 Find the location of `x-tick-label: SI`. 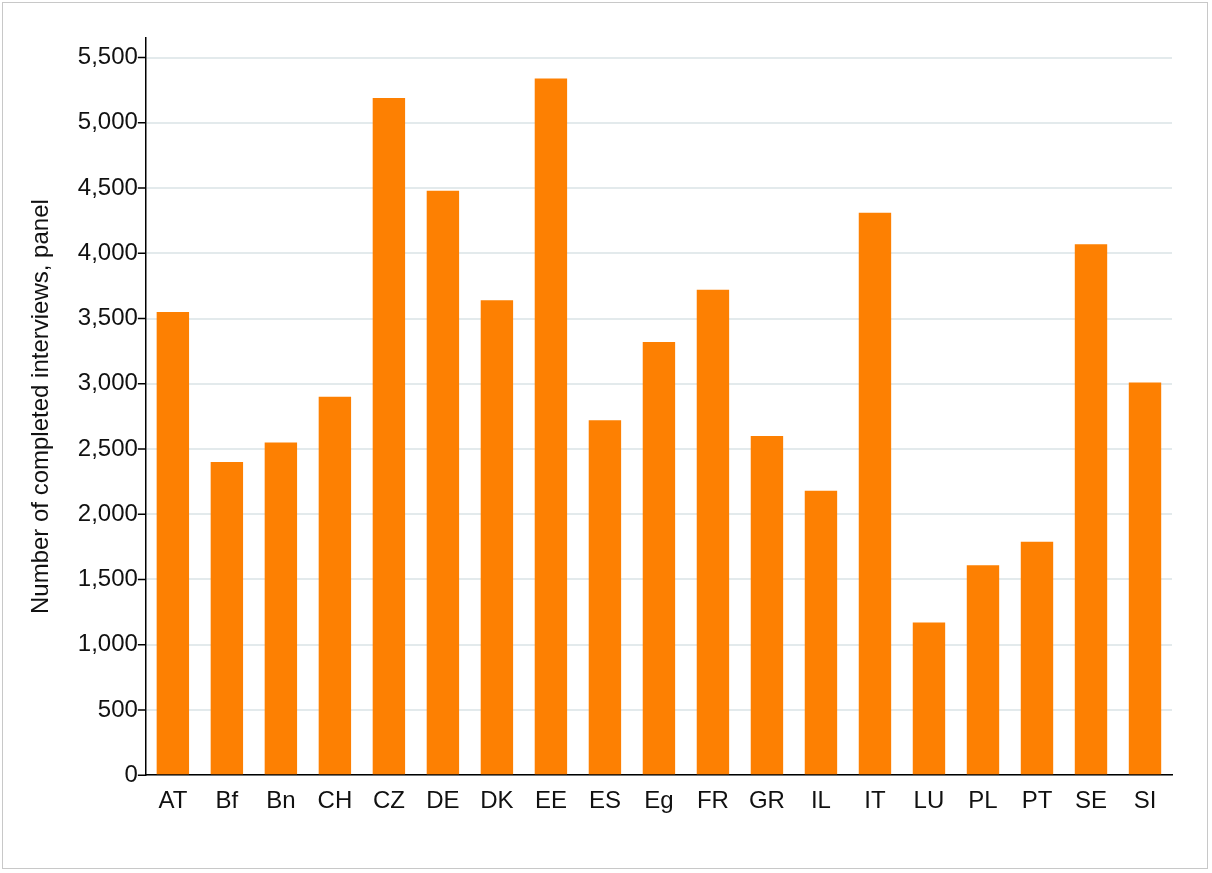

x-tick-label: SI is located at coordinates (1145, 800).